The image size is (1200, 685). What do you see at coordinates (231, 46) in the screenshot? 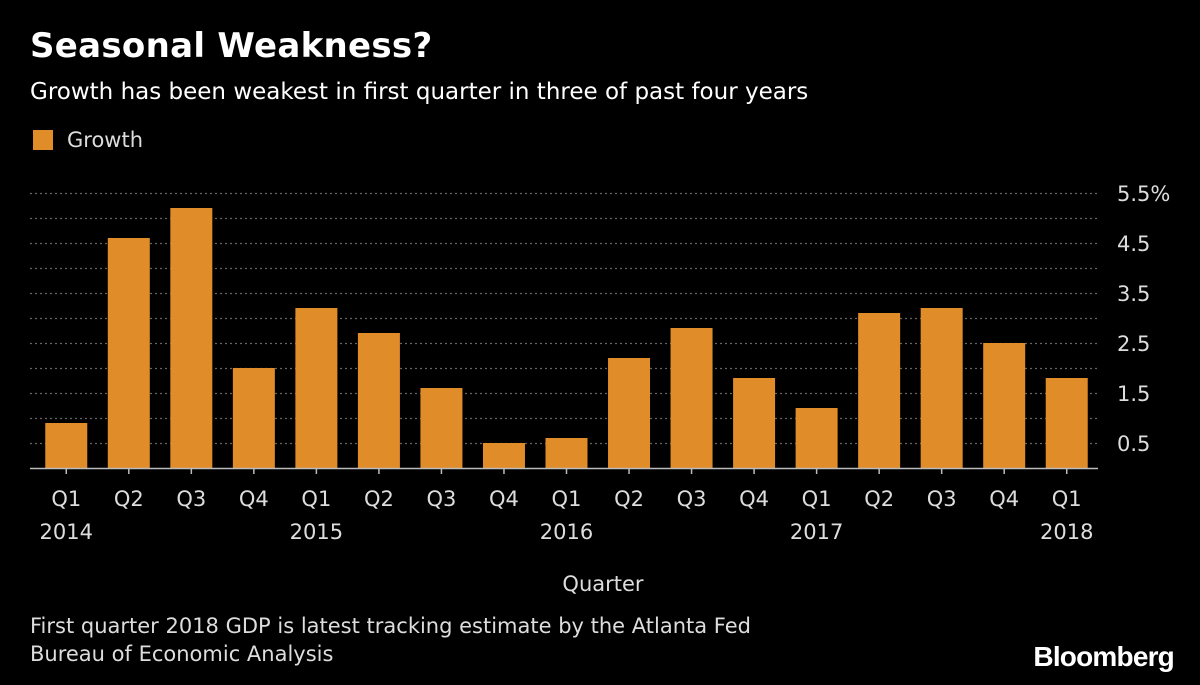
I see `chart-title: Seasonal Weakness?` at bounding box center [231, 46].